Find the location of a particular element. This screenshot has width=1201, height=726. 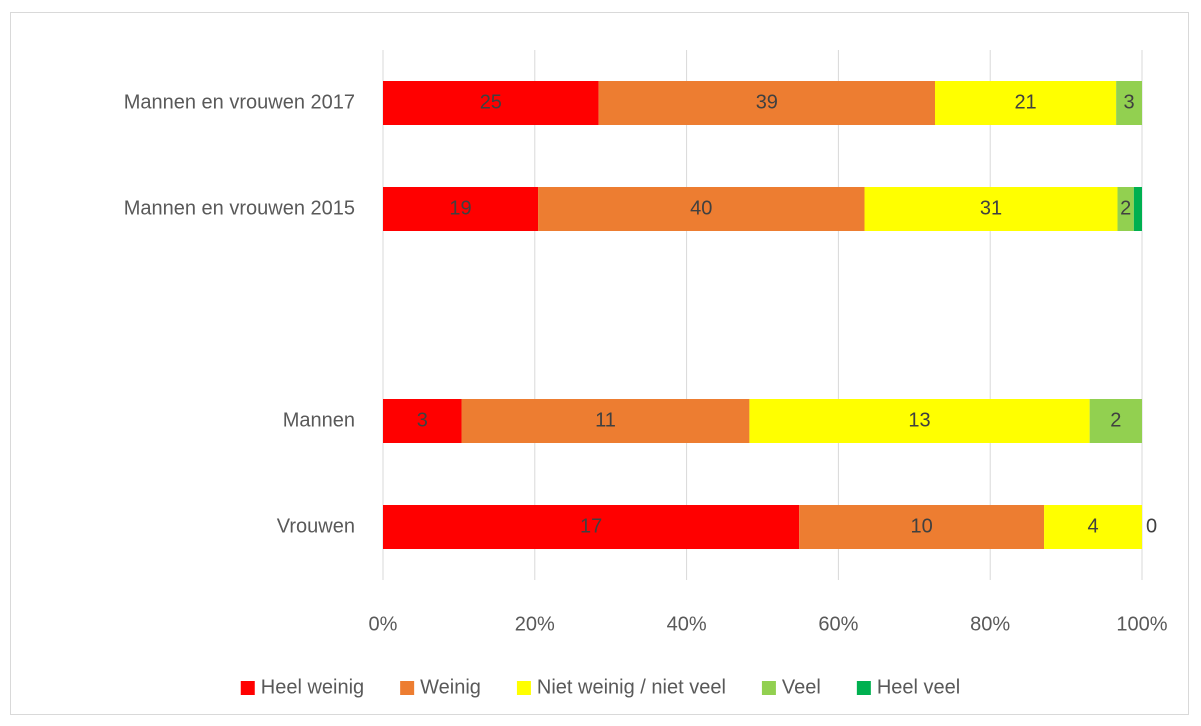

x-tick-label: 40% is located at coordinates (687, 624).